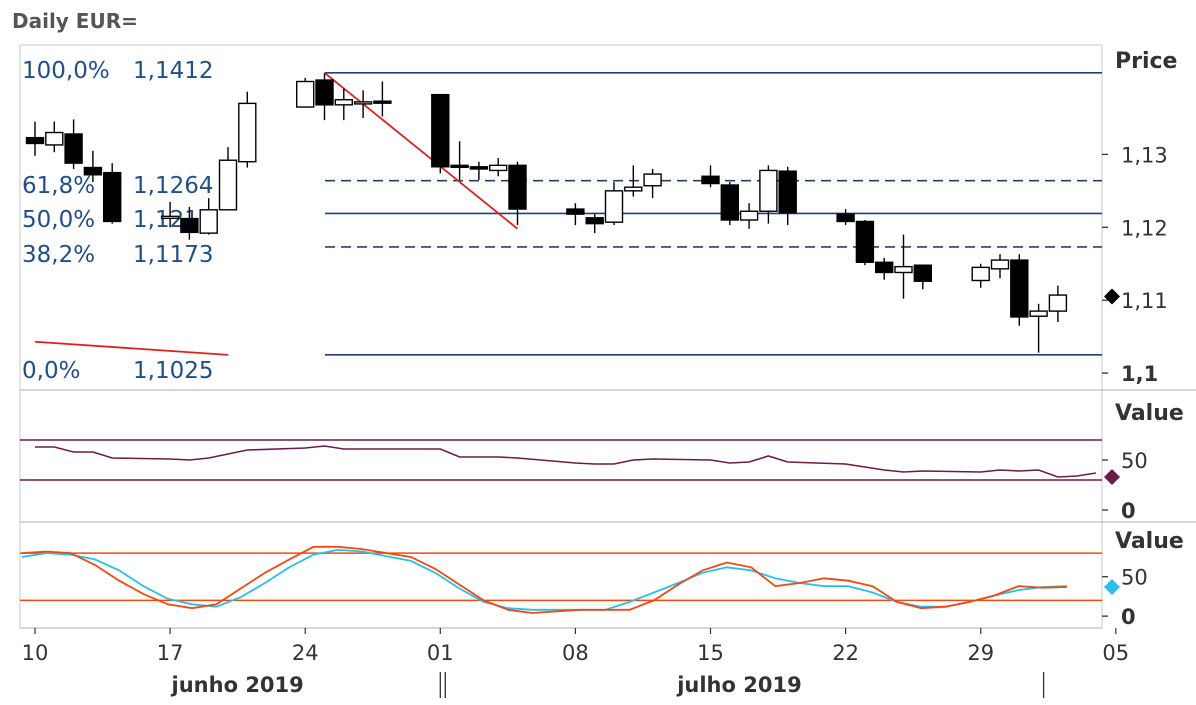 This screenshot has width=1196, height=705. I want to click on fibonacci-value: 1,1173, so click(173, 255).